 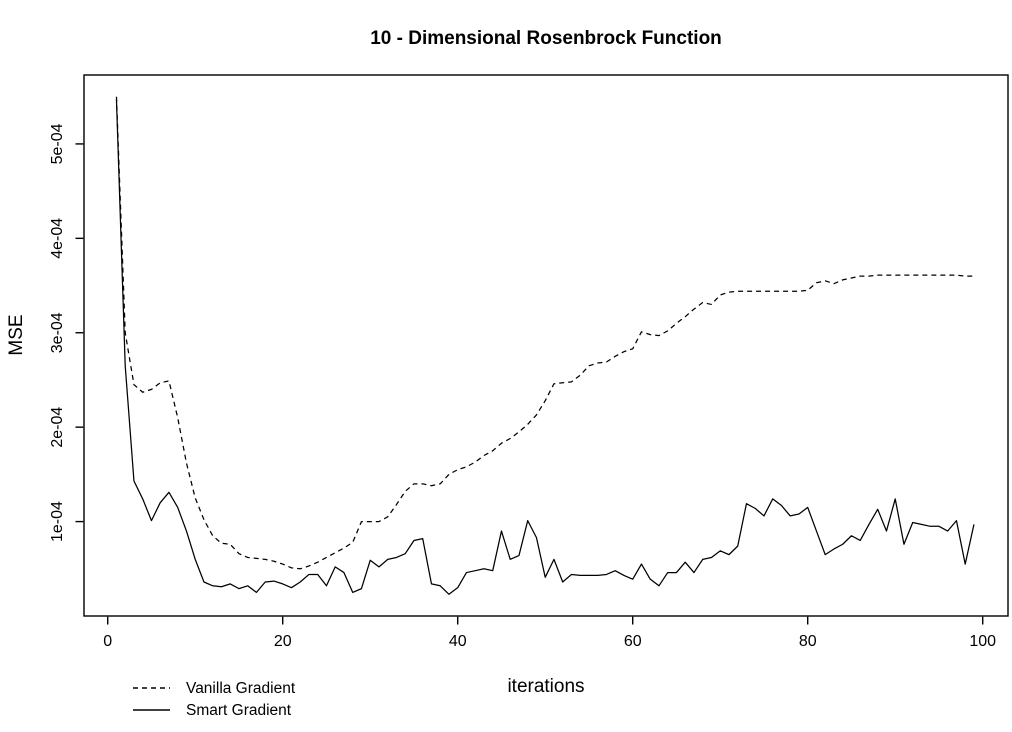 What do you see at coordinates (214, 699) in the screenshot?
I see `legend: Vanilla Gradient Smart Gradient` at bounding box center [214, 699].